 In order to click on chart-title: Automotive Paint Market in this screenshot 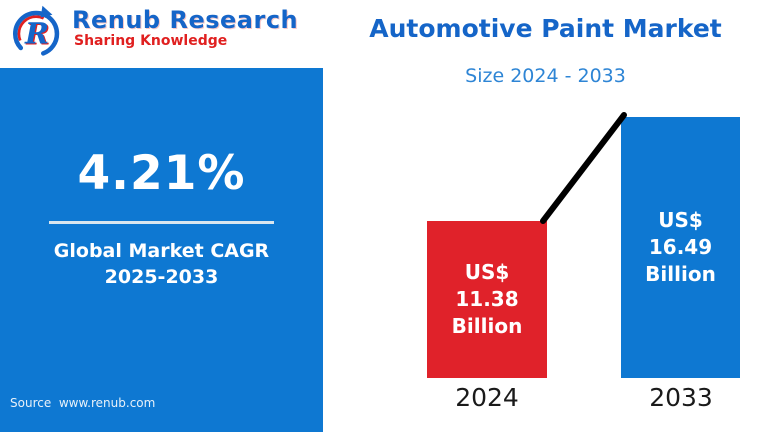, I will do `click(545, 28)`.